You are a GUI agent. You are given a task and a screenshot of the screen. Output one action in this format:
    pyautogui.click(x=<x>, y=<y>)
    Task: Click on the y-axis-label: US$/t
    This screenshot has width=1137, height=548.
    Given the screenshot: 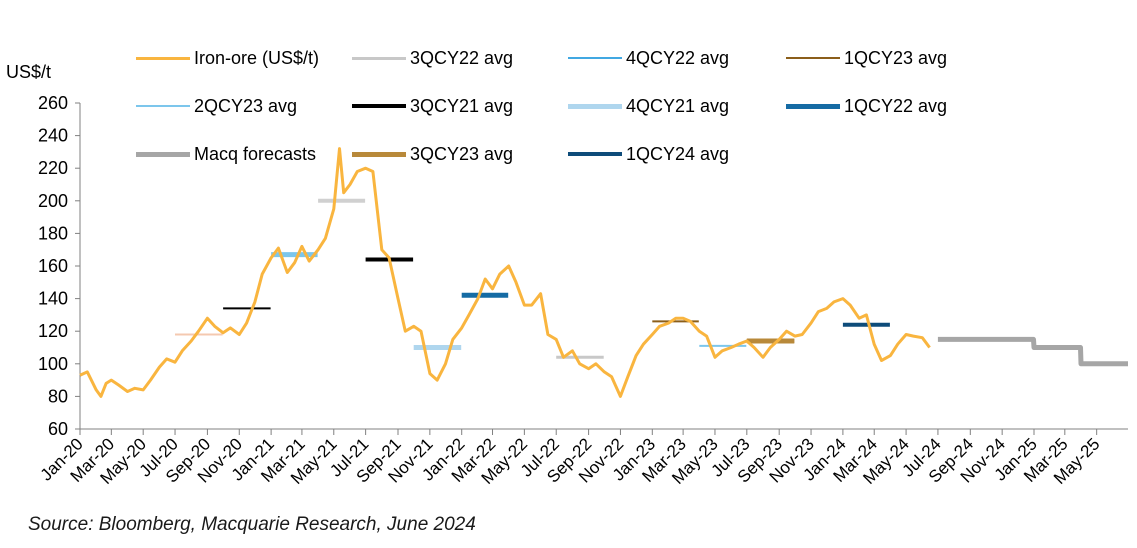 What is the action you would take?
    pyautogui.click(x=29, y=72)
    